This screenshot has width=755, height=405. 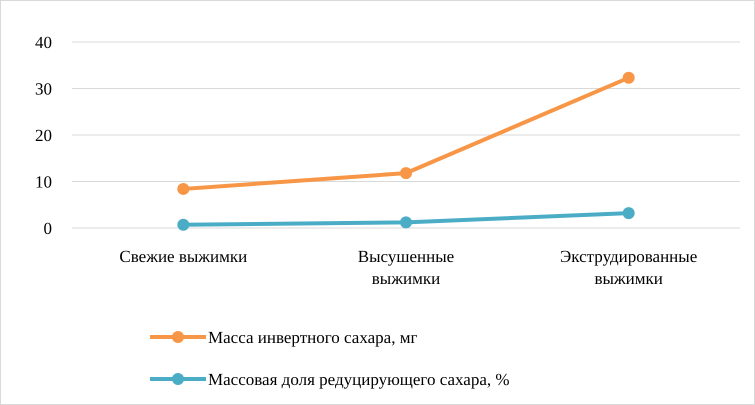 I want to click on x-tick-label: Свежие выжимки, so click(x=183, y=256).